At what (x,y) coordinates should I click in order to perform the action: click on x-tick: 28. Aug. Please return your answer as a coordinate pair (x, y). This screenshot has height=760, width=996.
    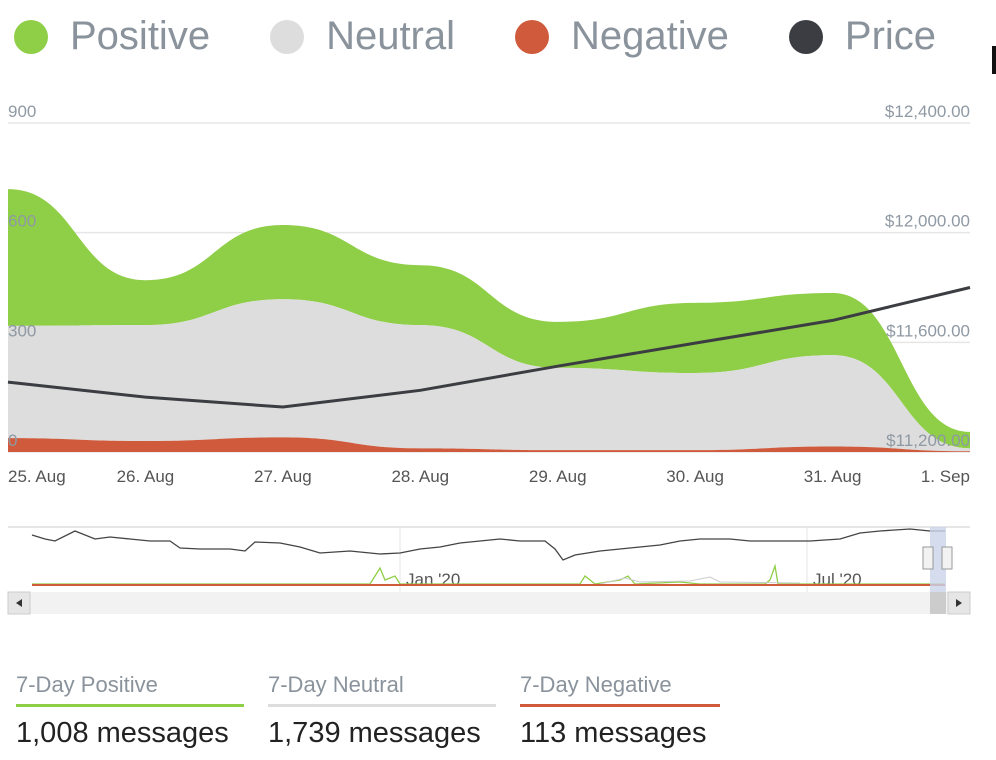
    Looking at the image, I should click on (420, 476).